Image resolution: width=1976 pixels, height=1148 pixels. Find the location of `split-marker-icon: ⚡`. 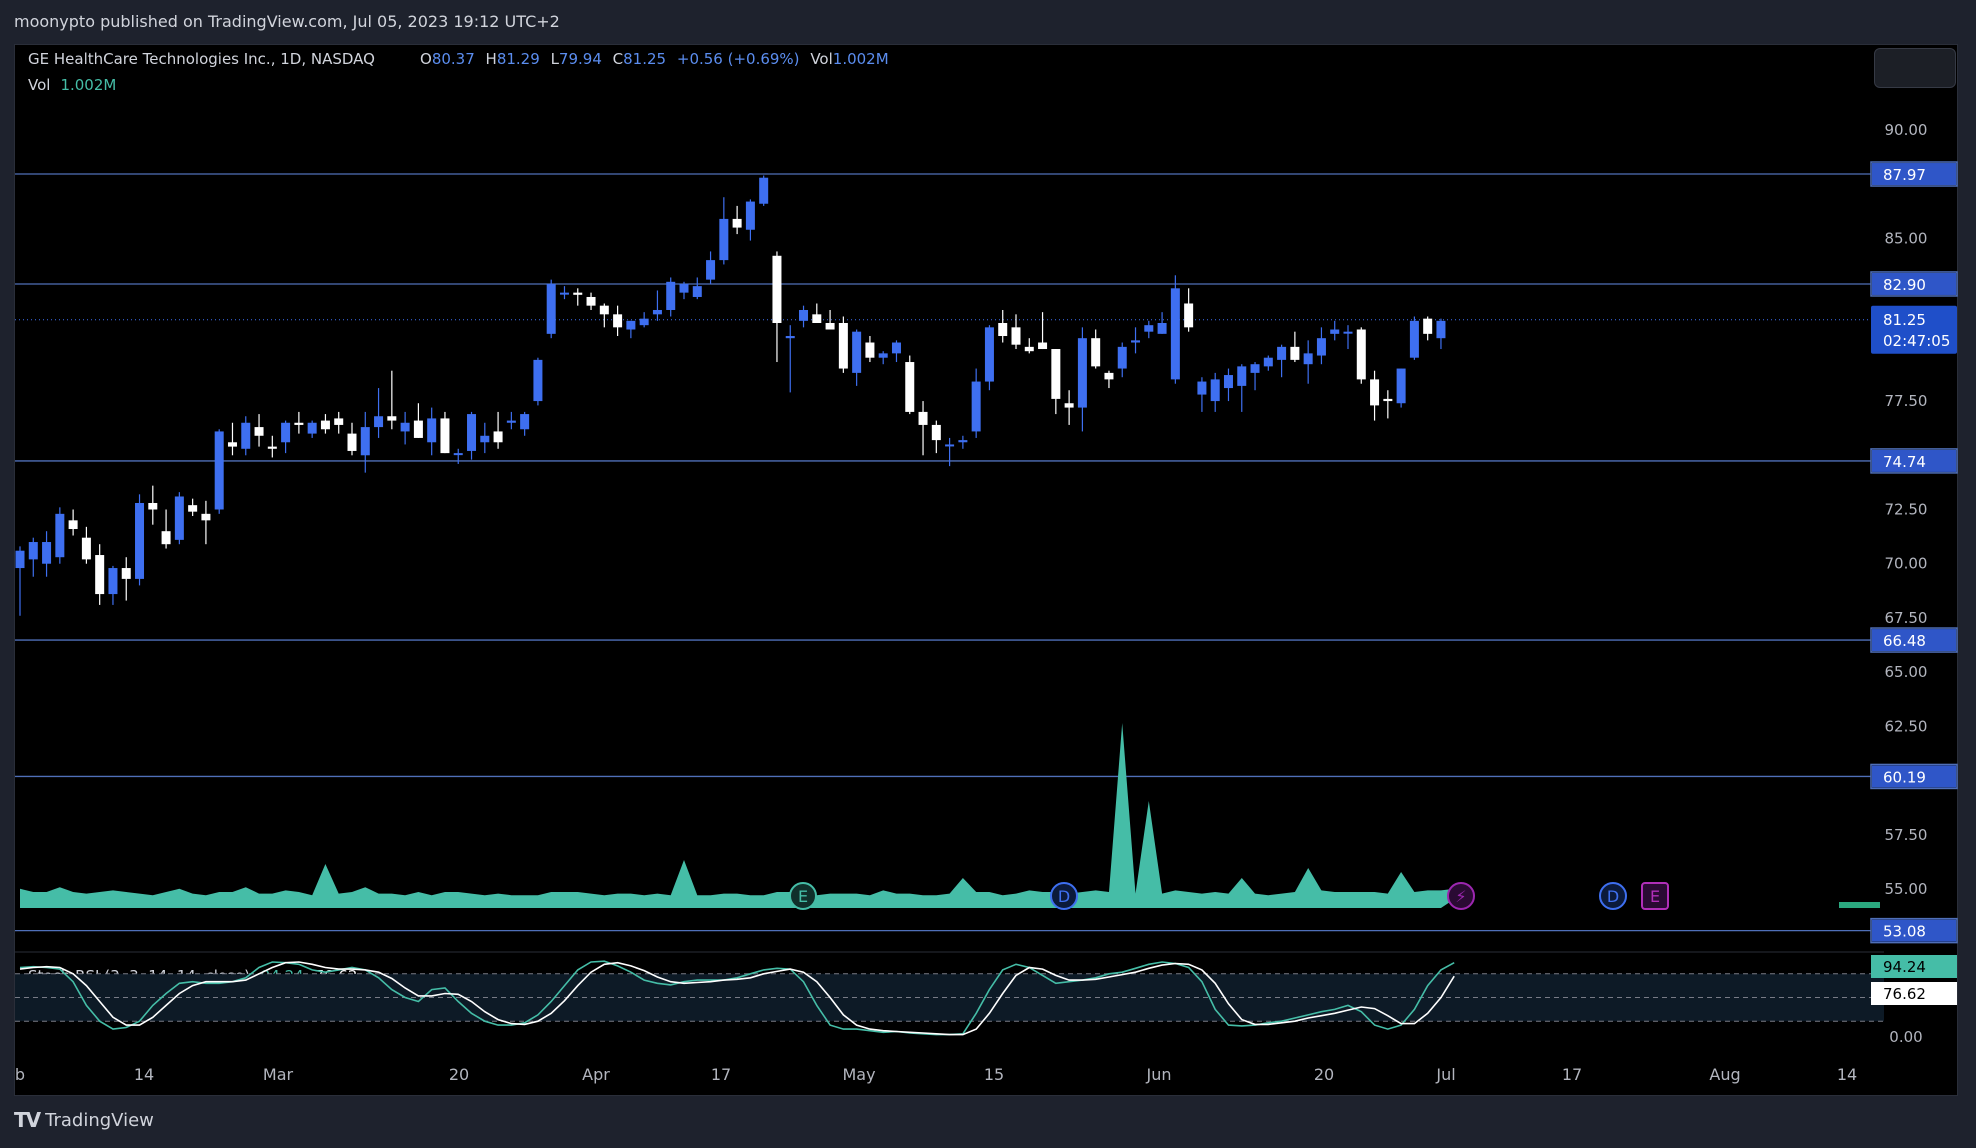

split-marker-icon: ⚡ is located at coordinates (1461, 896).